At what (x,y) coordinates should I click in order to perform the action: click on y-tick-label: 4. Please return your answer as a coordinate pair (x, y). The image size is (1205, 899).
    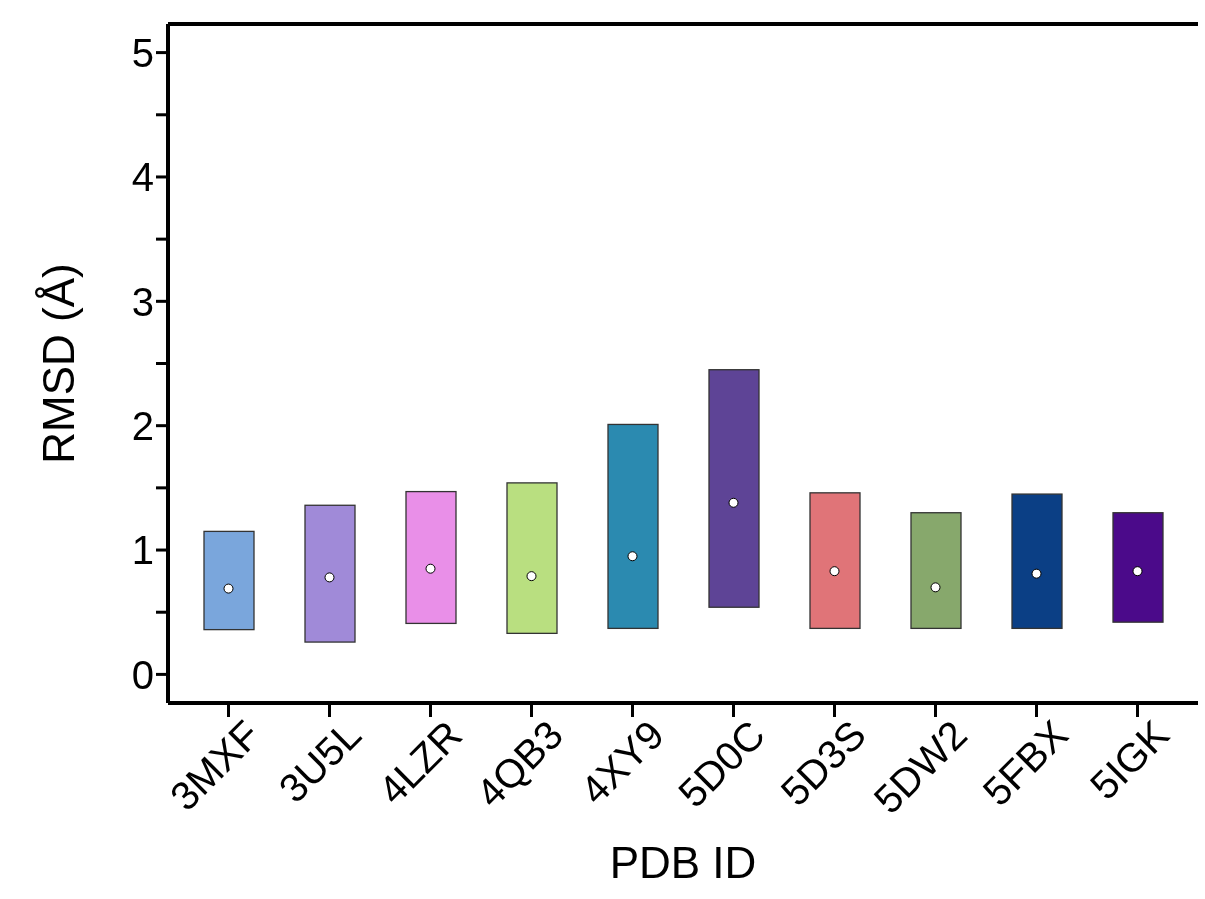
    Looking at the image, I should click on (142, 177).